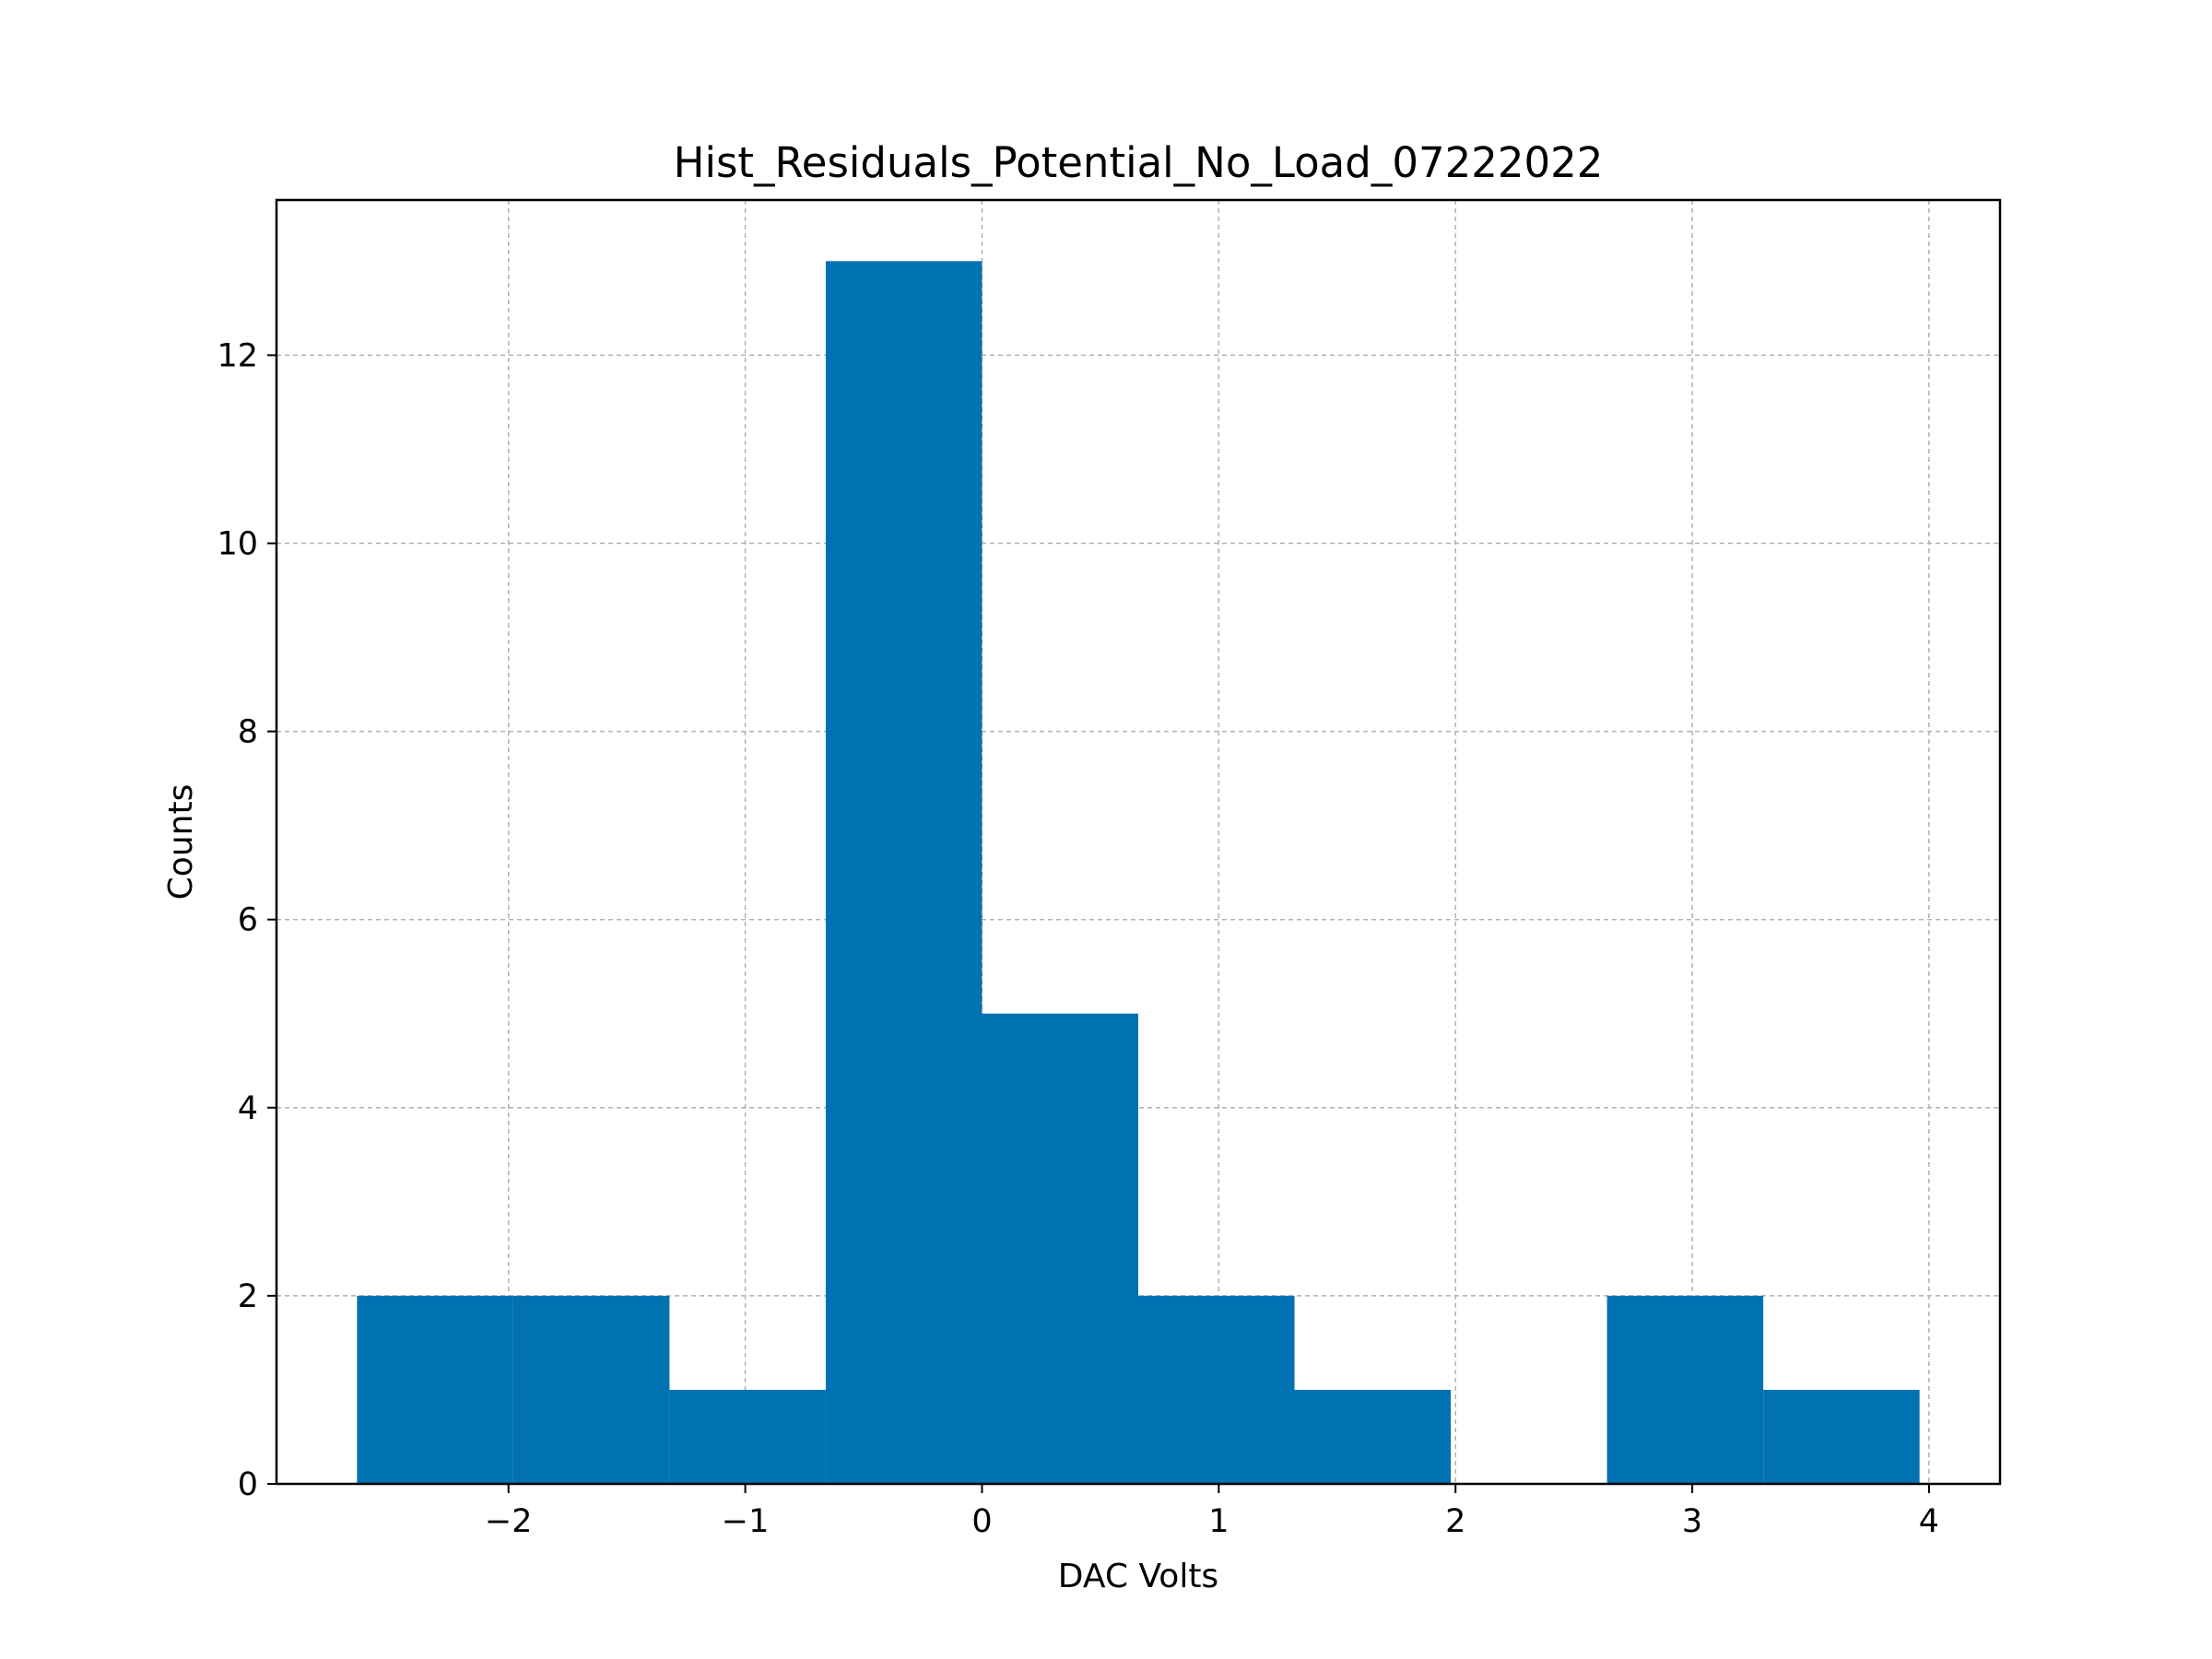 The image size is (2212, 1659). Describe the element at coordinates (248, 1484) in the screenshot. I see `y-tick-label: 0` at that location.